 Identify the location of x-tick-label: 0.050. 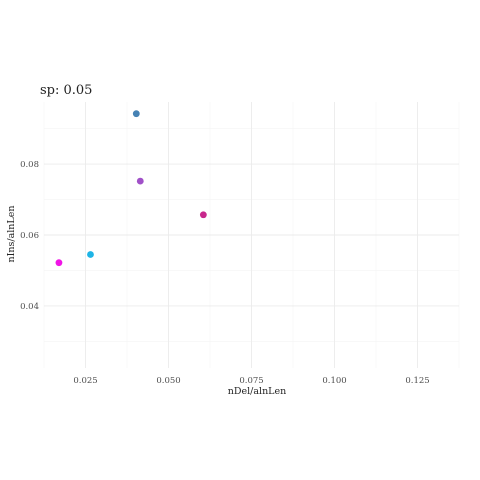
(168, 381).